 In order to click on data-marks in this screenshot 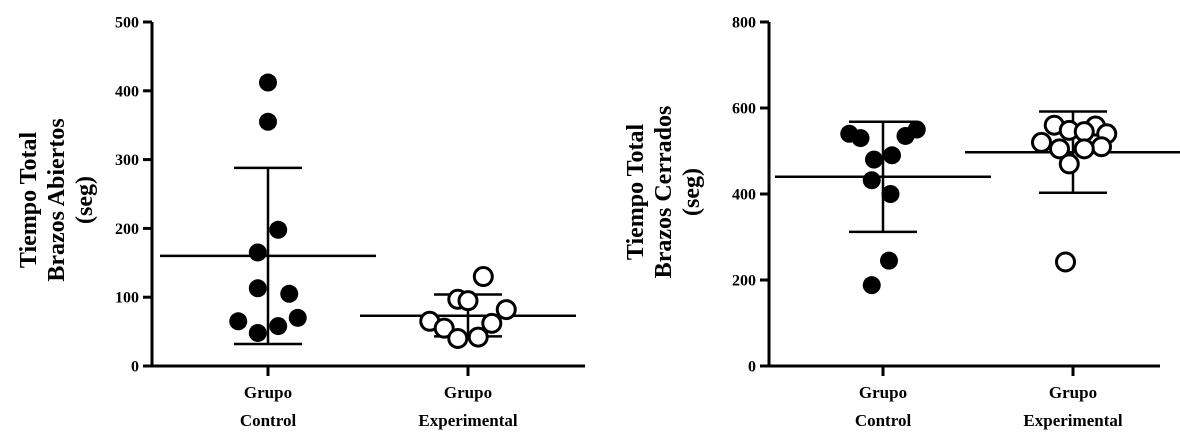, I will do `click(977, 202)`.